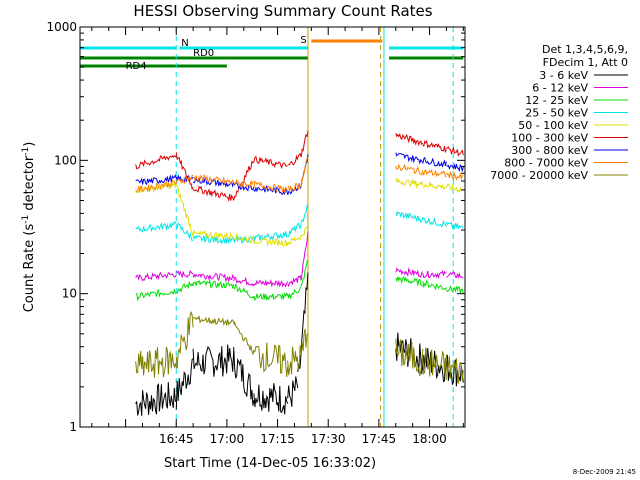 Image resolution: width=640 pixels, height=480 pixels. I want to click on legend-entry-label: 3 - 6 keV, so click(563, 75).